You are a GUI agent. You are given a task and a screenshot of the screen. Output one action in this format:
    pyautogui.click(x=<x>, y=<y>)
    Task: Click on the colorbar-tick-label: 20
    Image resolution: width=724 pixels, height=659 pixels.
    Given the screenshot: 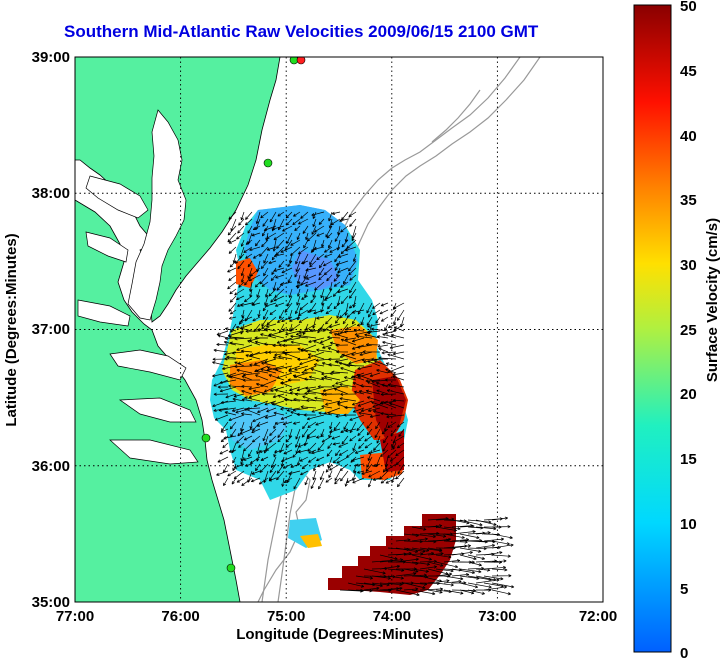 What is the action you would take?
    pyautogui.click(x=688, y=394)
    